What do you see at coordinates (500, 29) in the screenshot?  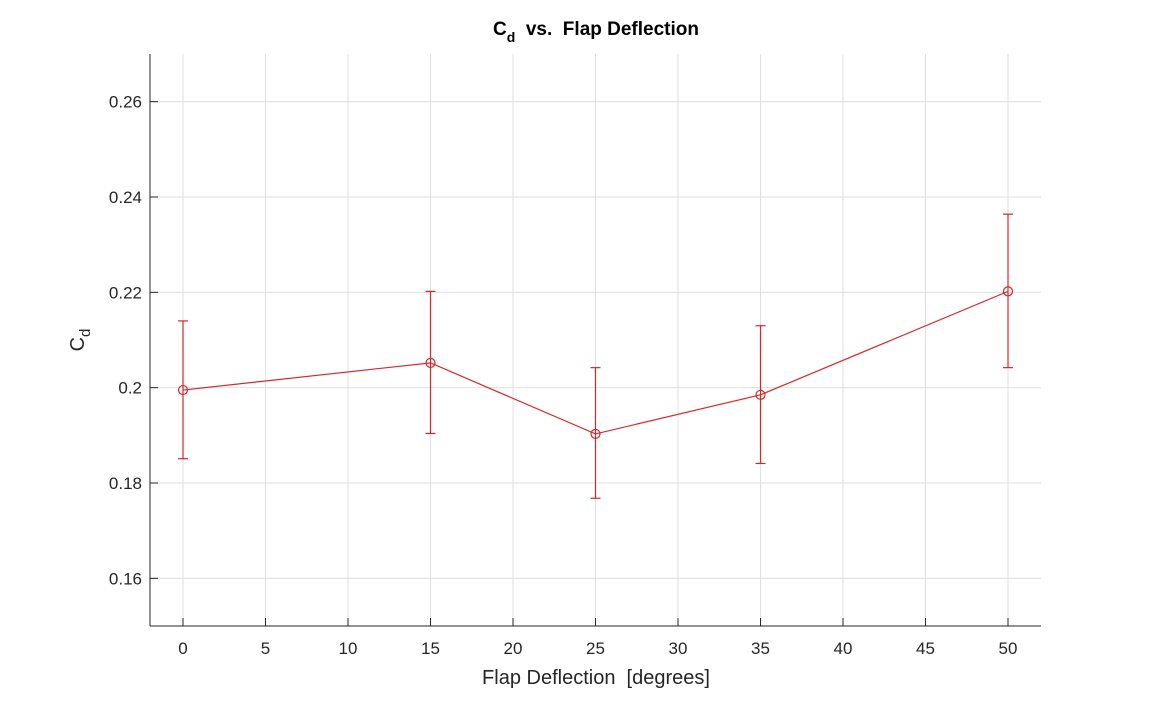 I see `chart-title-main: C` at bounding box center [500, 29].